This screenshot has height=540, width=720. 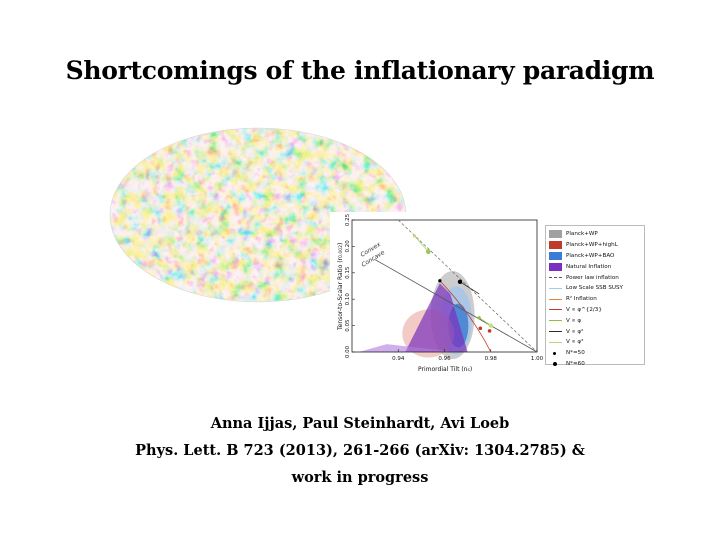 I want to click on legend-item: Planck+WP+highL, so click(x=595, y=245).